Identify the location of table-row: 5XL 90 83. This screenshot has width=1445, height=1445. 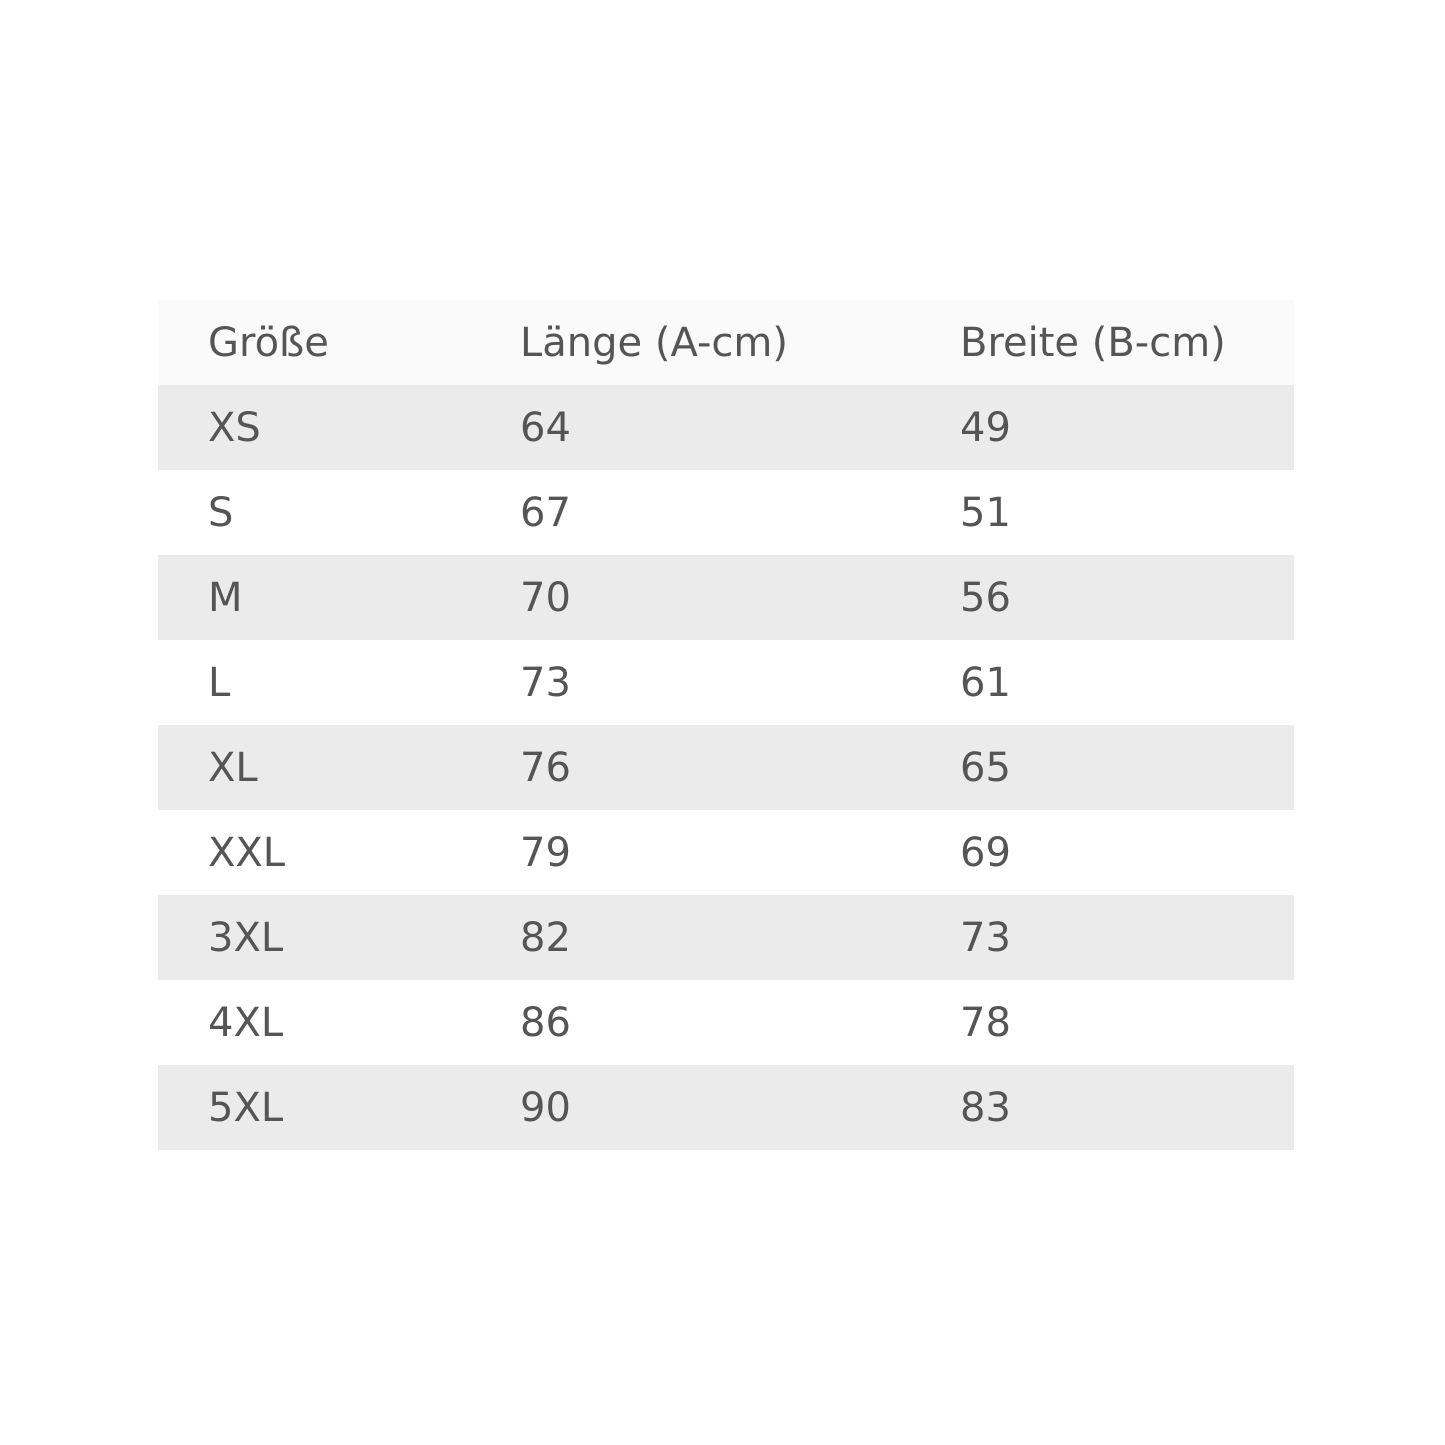
(726, 1107).